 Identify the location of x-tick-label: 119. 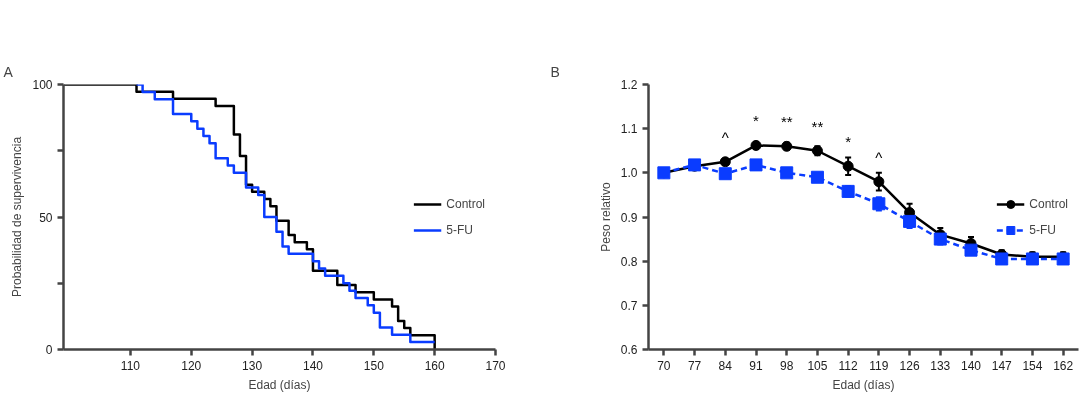
(879, 365).